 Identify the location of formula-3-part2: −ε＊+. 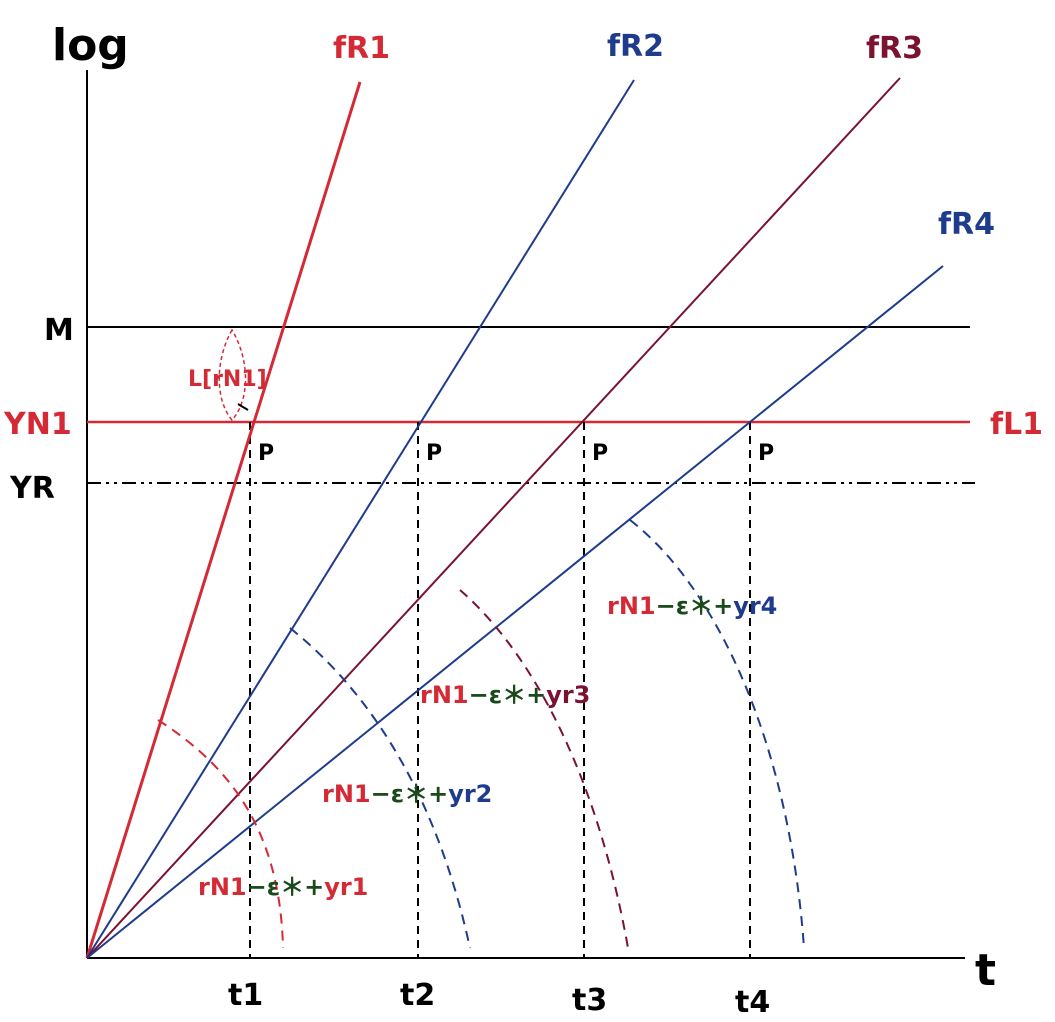
(508, 695).